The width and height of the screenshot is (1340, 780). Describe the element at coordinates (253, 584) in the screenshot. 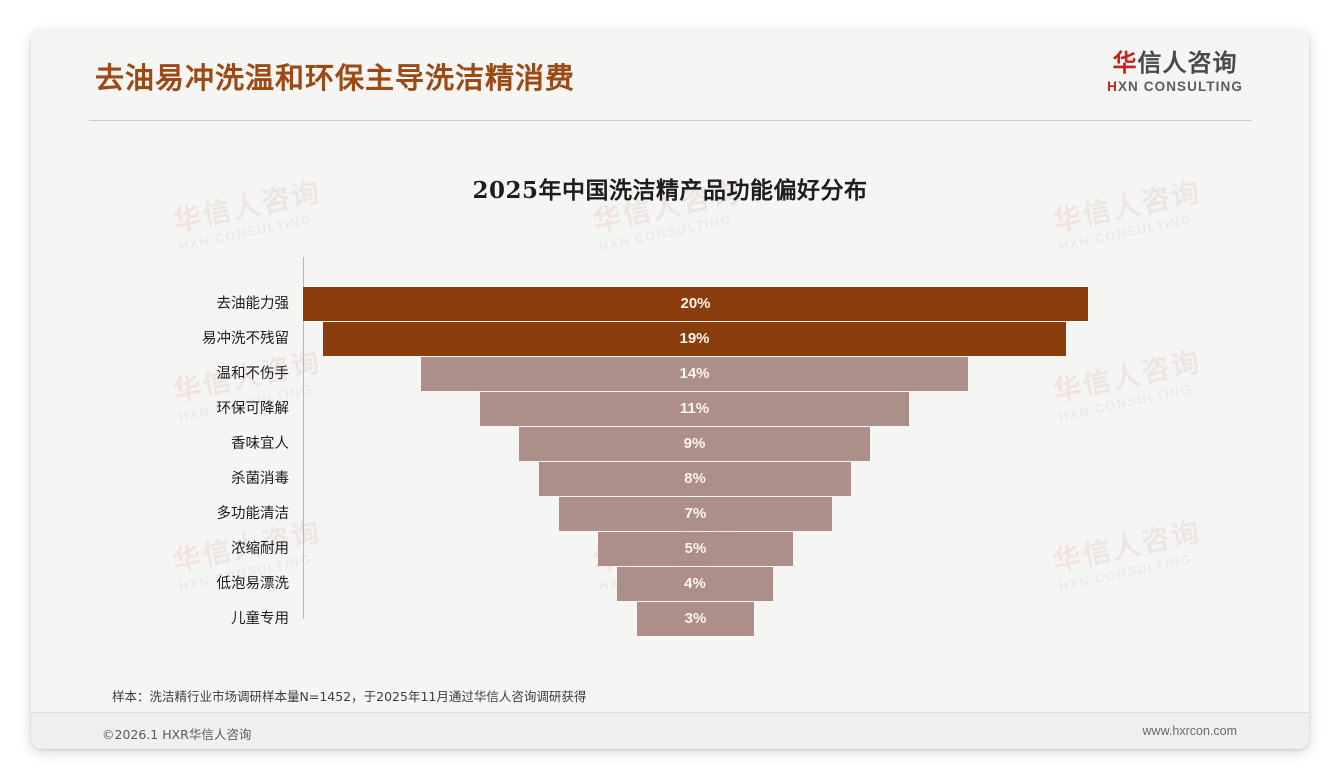

I see `category-label: 低泡易漂洗` at that location.